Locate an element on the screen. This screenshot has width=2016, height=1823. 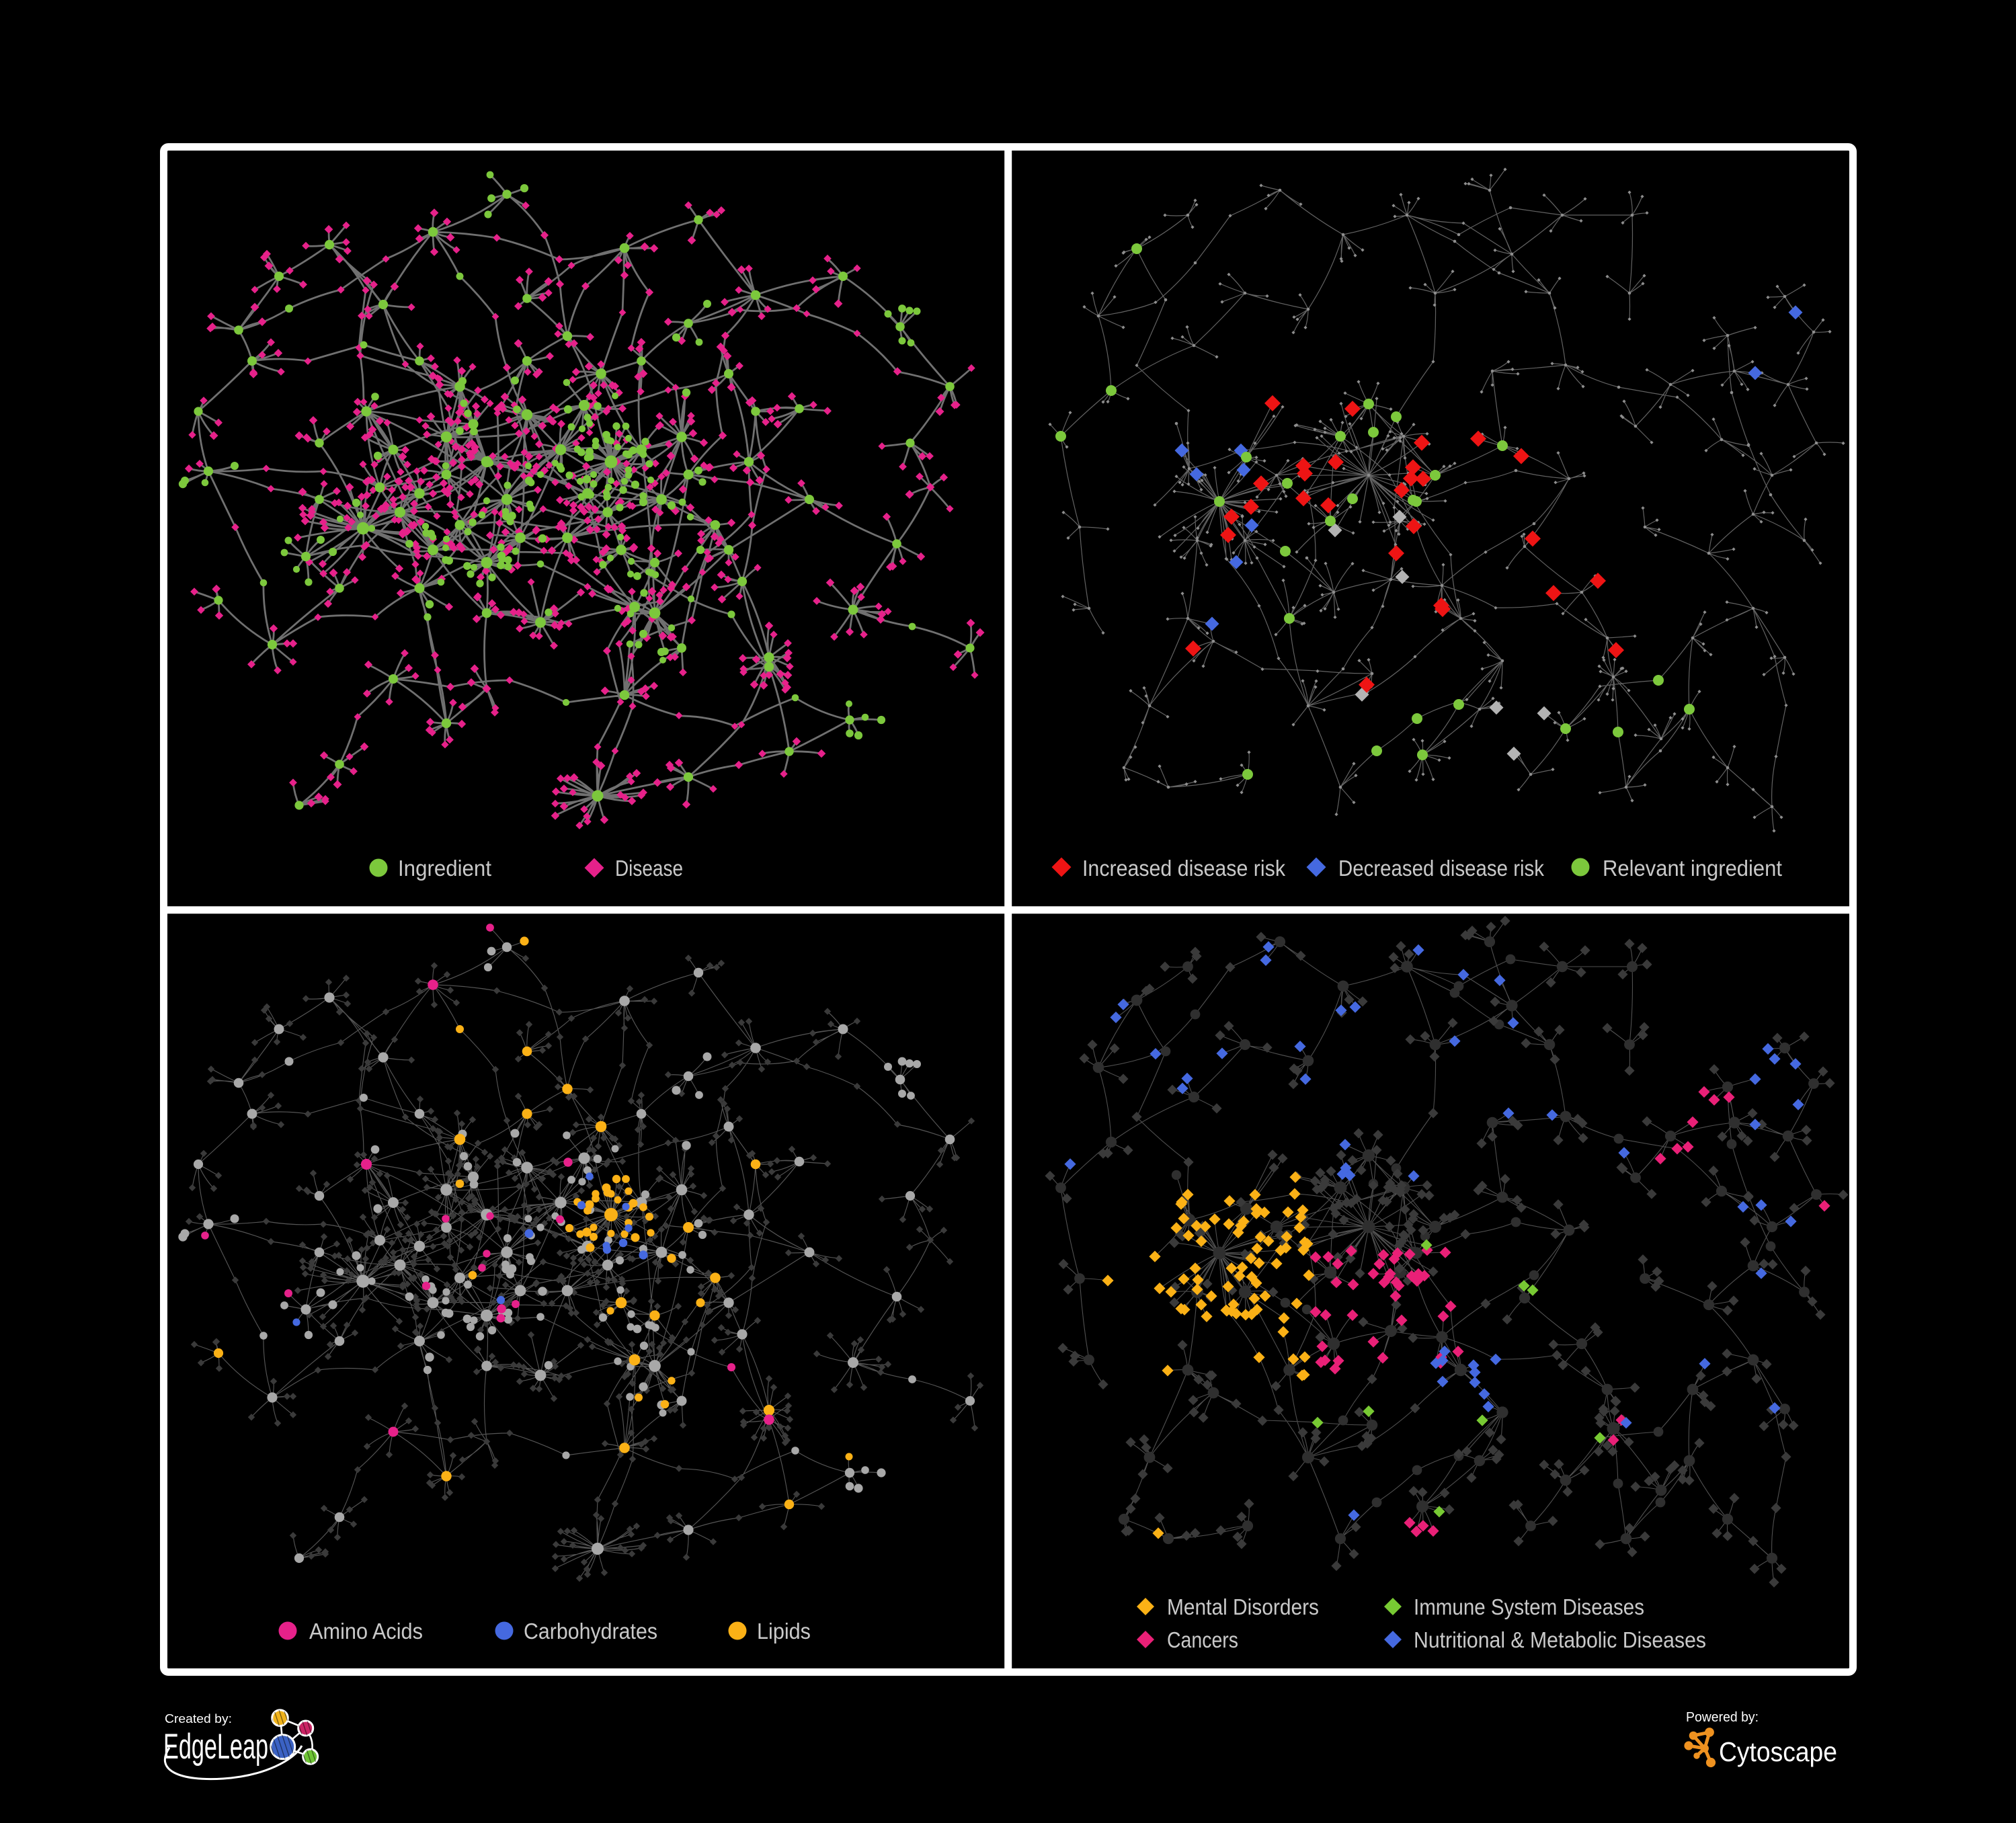
svg-text: Decreased disease risk is located at coordinates (1441, 868).